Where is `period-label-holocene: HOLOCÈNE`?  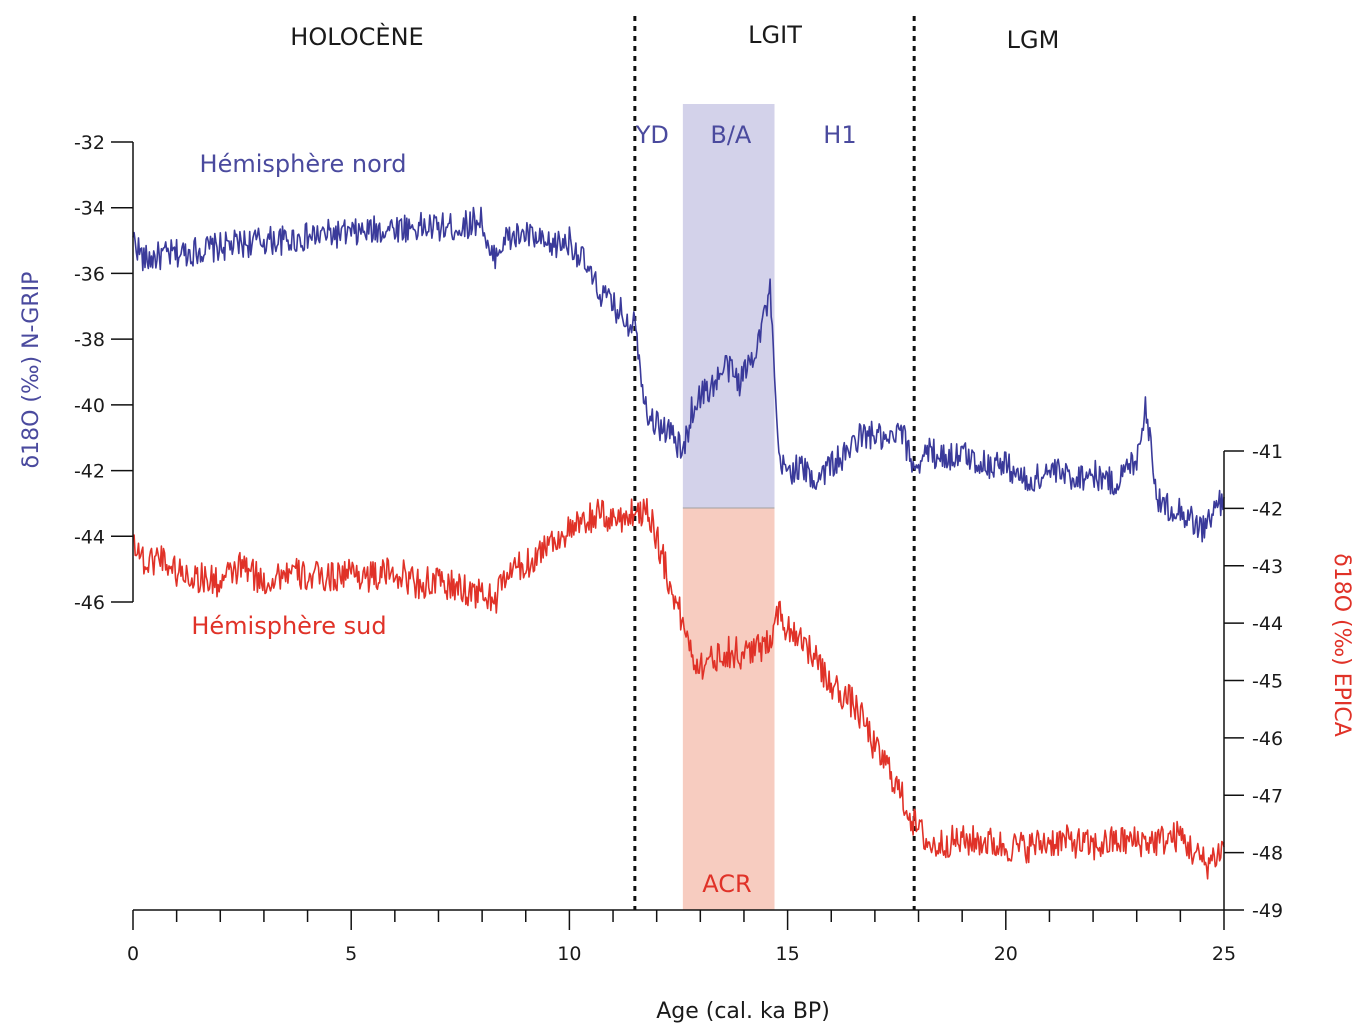 period-label-holocene: HOLOCÈNE is located at coordinates (356, 36).